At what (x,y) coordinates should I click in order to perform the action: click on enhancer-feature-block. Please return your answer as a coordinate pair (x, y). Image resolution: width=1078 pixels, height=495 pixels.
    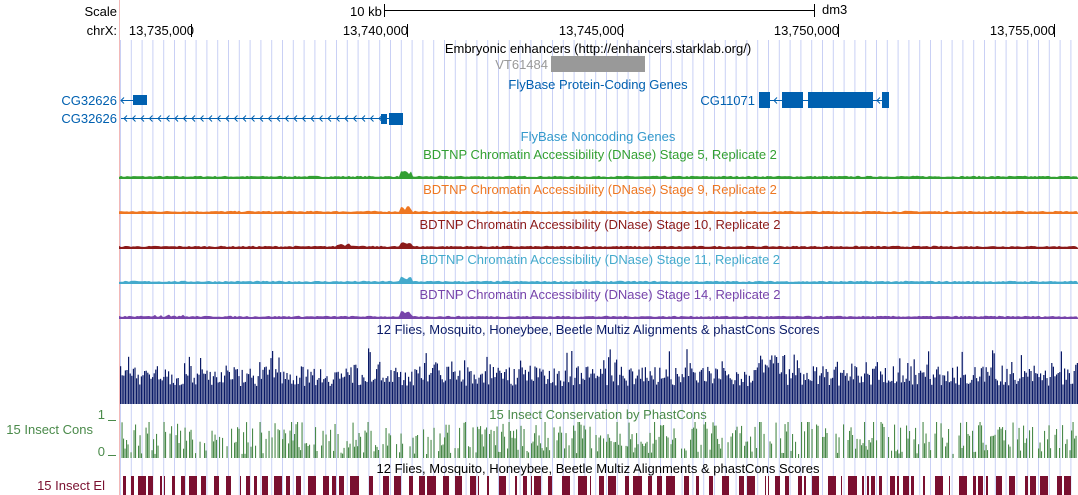
    Looking at the image, I should click on (598, 64).